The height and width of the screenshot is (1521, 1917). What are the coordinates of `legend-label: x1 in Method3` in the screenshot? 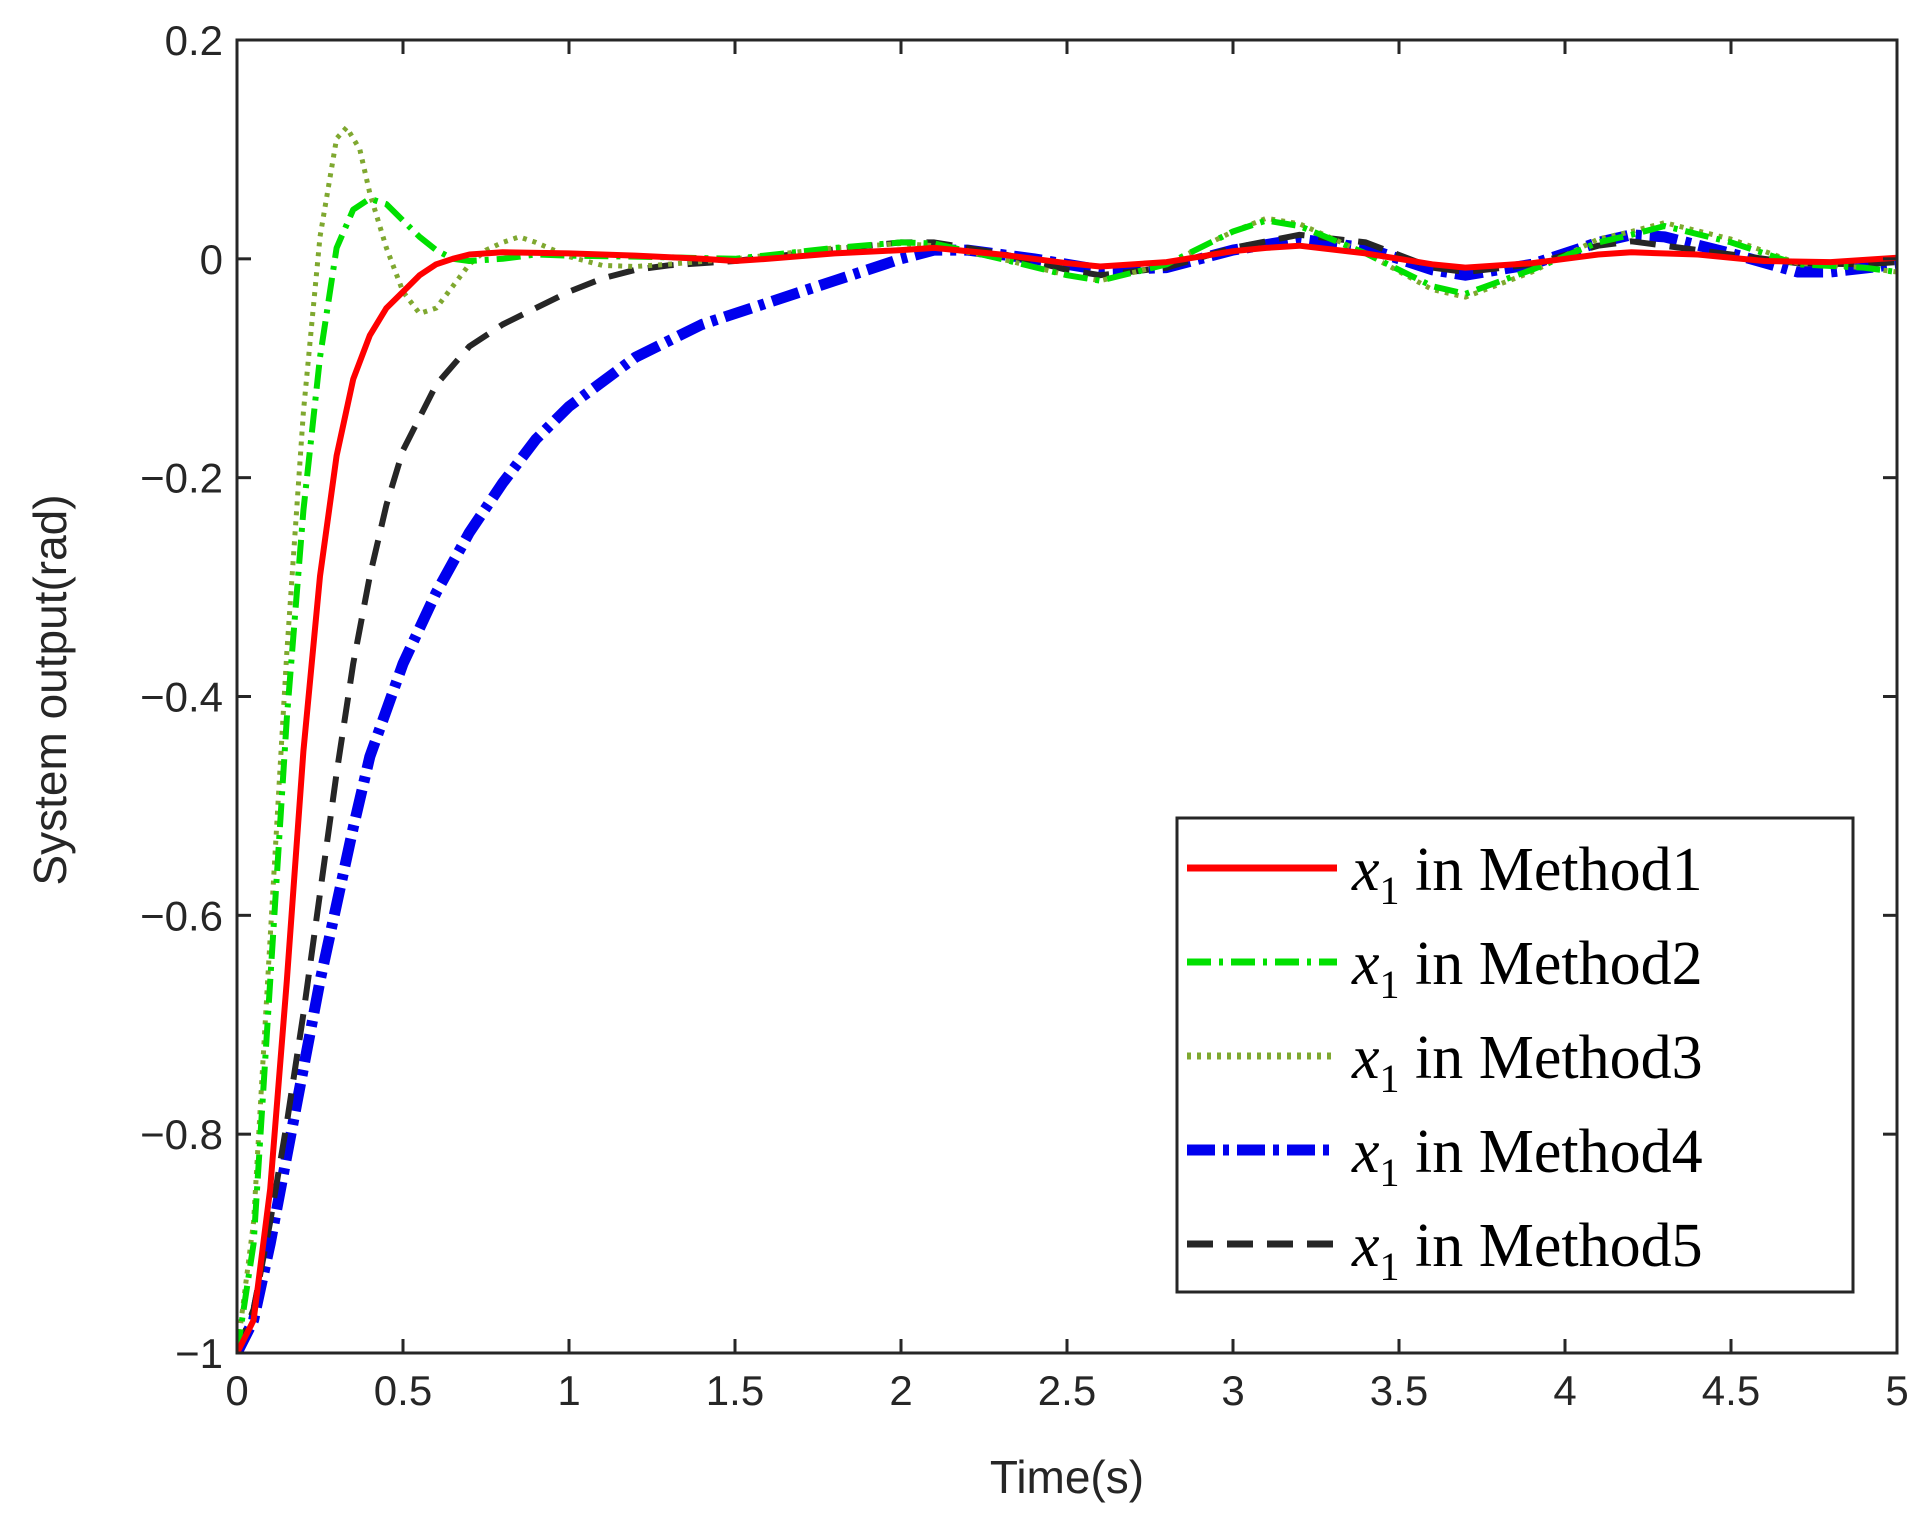 It's located at (1527, 1062).